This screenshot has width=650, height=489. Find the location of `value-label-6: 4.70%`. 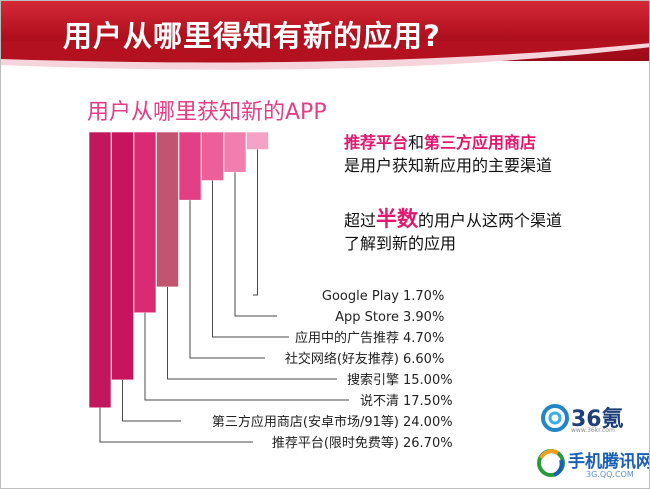

value-label-6: 4.70% is located at coordinates (423, 338).